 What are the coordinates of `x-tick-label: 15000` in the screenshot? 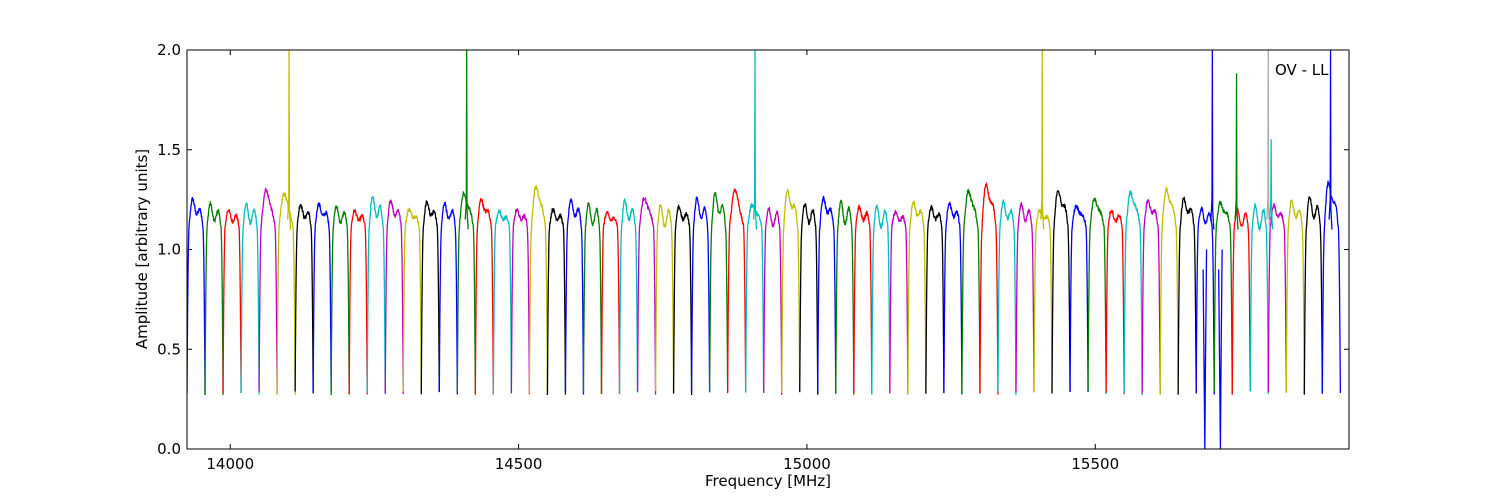 It's located at (807, 464).